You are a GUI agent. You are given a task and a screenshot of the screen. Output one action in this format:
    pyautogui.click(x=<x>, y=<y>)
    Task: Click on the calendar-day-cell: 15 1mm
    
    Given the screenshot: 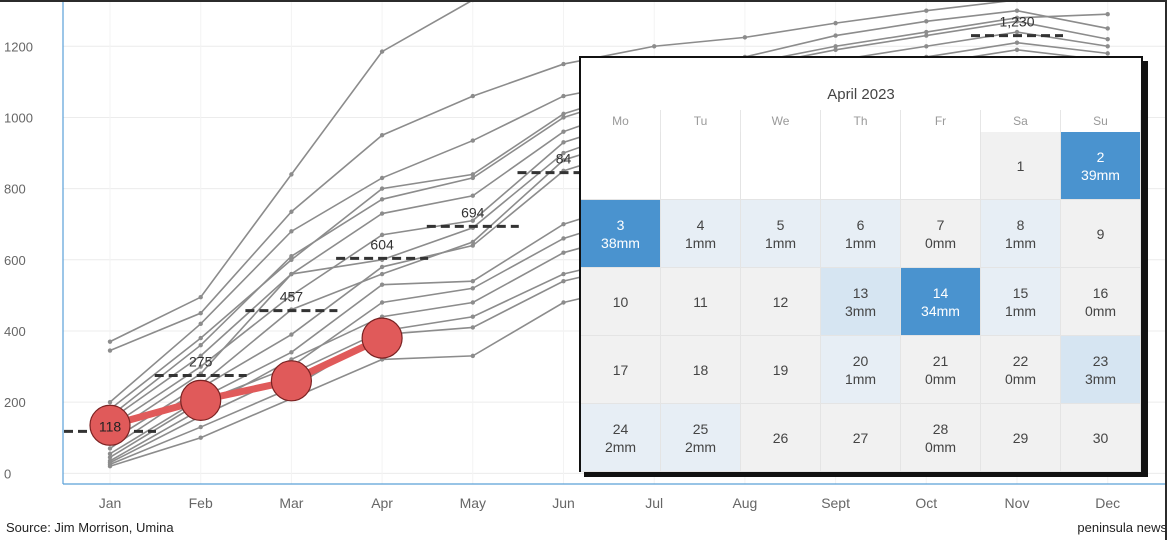 What is the action you would take?
    pyautogui.click(x=1021, y=302)
    